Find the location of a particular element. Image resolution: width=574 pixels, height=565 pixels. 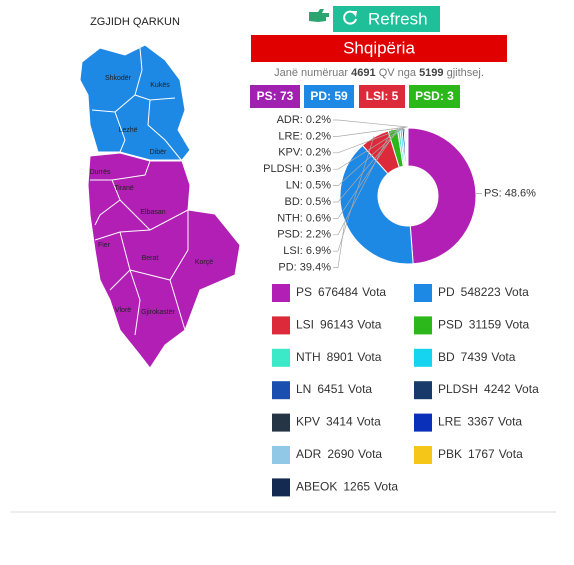

legend-entry: PS 676484 Vota is located at coordinates (341, 292).